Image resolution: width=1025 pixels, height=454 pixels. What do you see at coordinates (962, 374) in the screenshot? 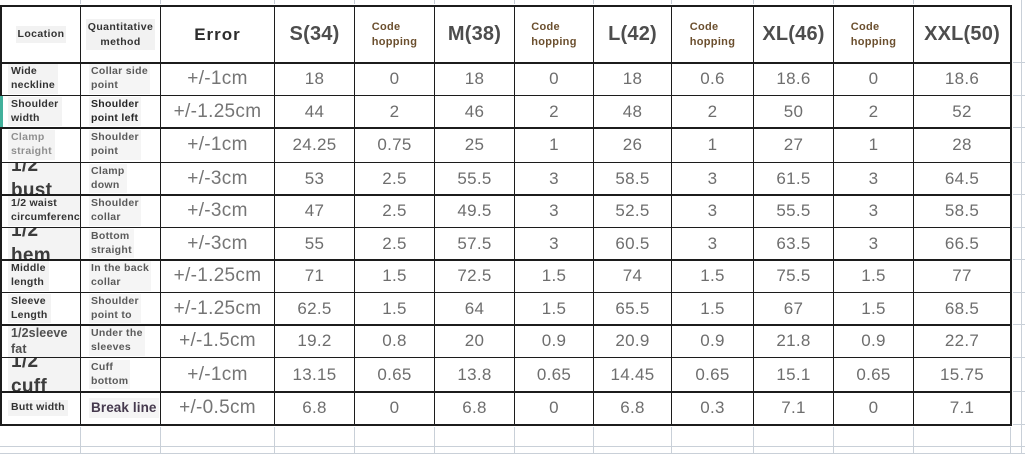
I see `value-cell: 15.75` at bounding box center [962, 374].